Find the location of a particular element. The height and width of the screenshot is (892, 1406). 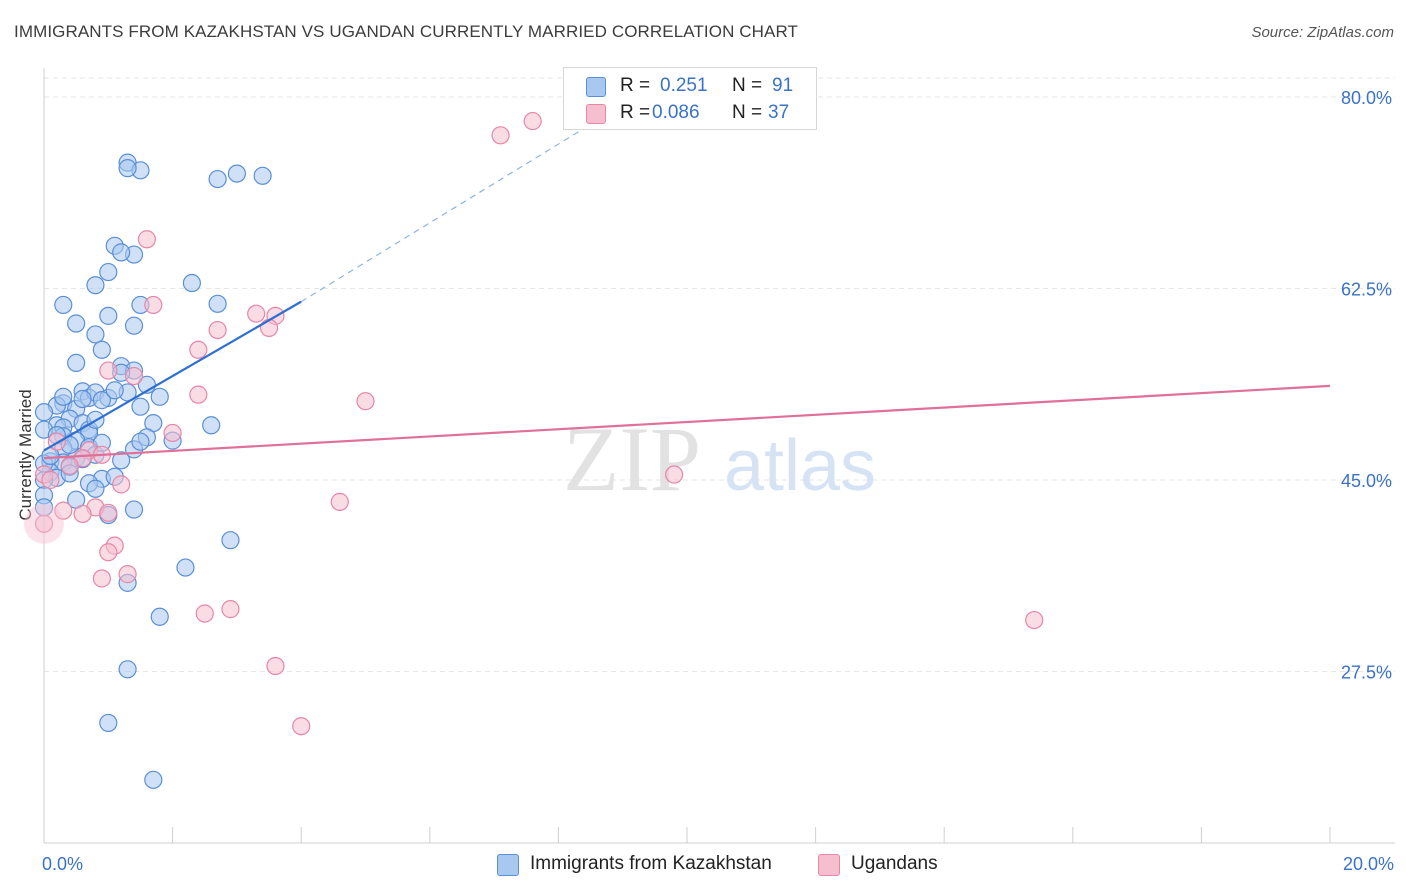

y-tick-label: 45.0% is located at coordinates (1366, 481).